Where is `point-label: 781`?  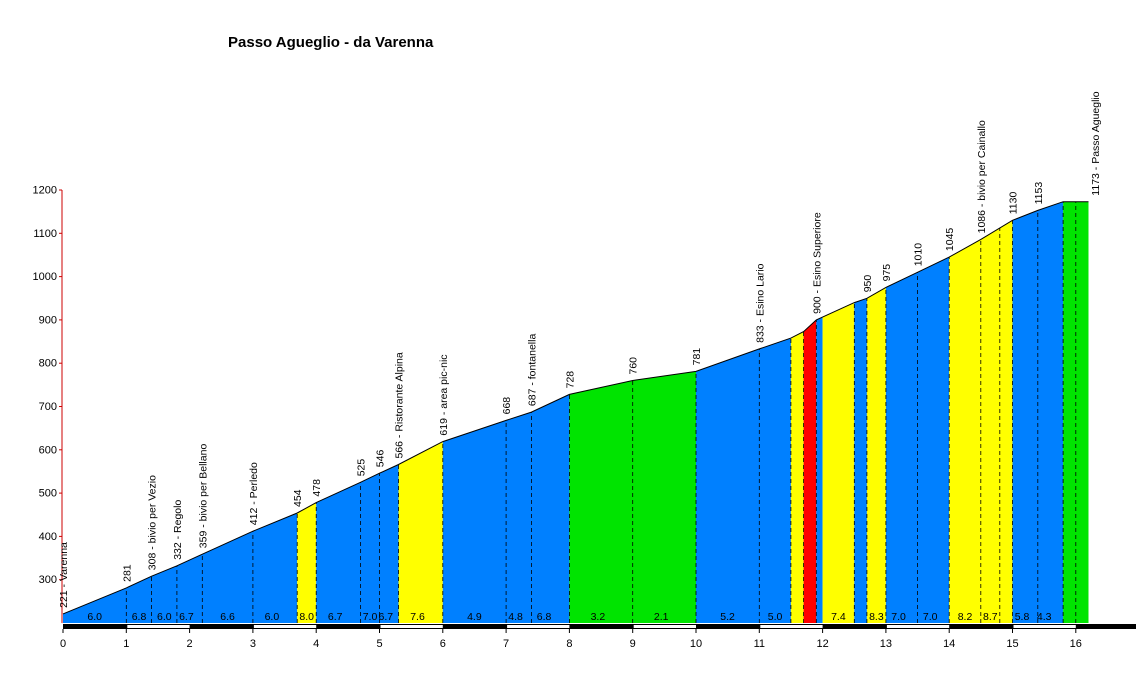
point-label: 781 is located at coordinates (697, 357).